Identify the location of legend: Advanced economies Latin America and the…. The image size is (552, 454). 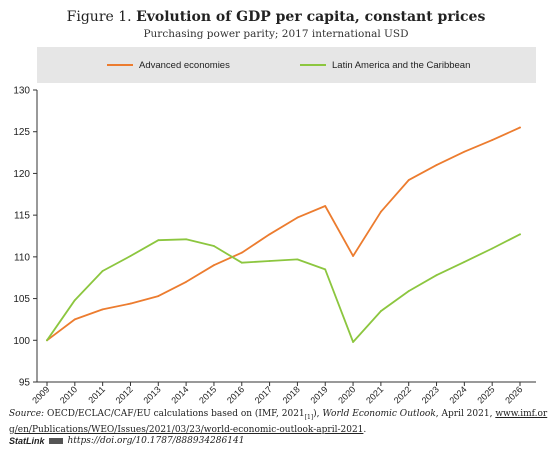
(286, 65).